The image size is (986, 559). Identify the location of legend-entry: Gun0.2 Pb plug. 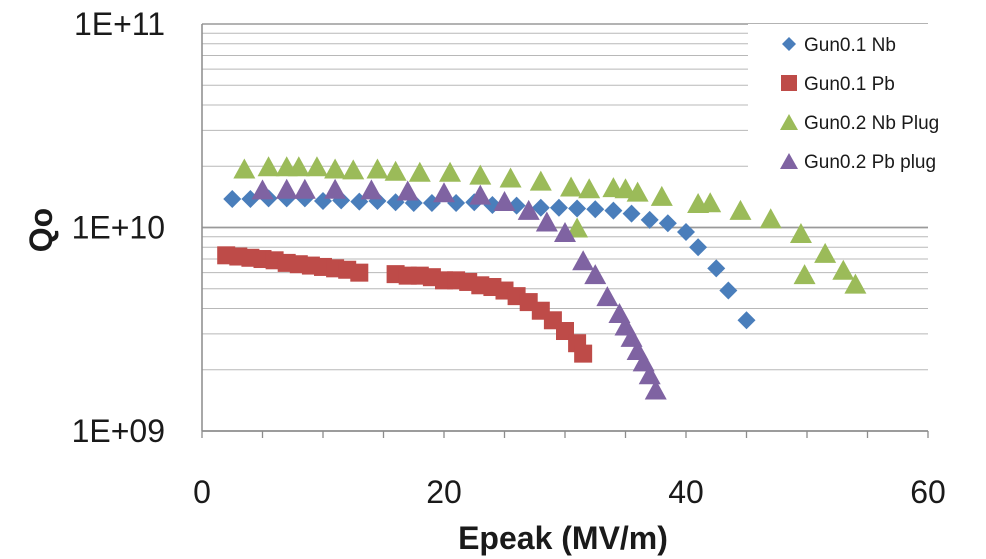
(858, 162).